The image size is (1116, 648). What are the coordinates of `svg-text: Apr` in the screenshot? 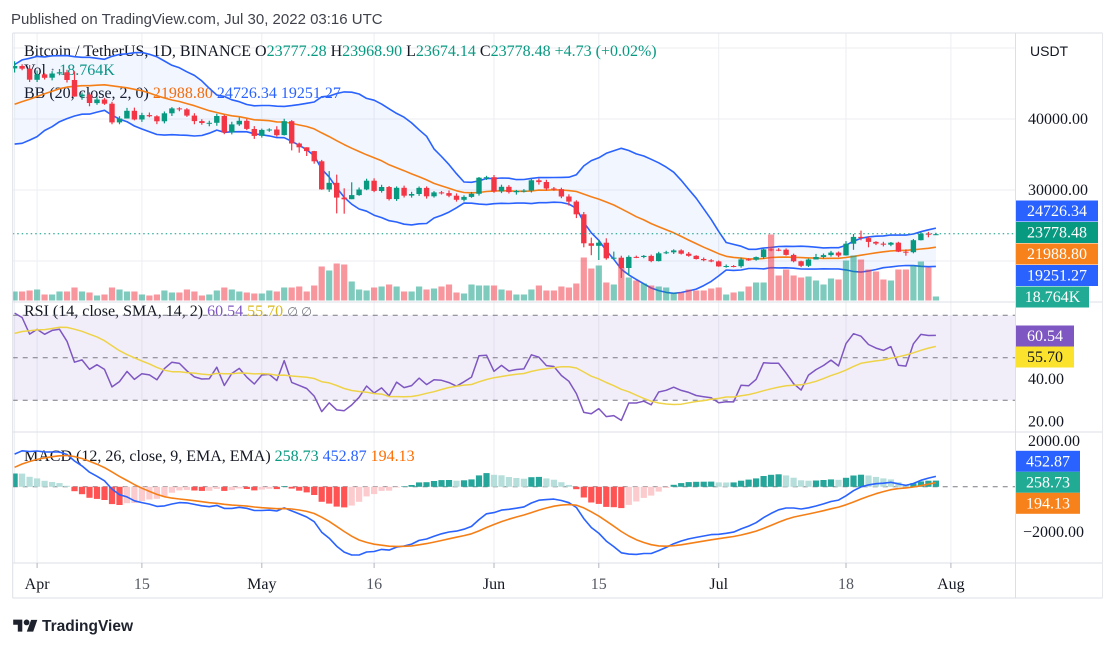 It's located at (38, 584).